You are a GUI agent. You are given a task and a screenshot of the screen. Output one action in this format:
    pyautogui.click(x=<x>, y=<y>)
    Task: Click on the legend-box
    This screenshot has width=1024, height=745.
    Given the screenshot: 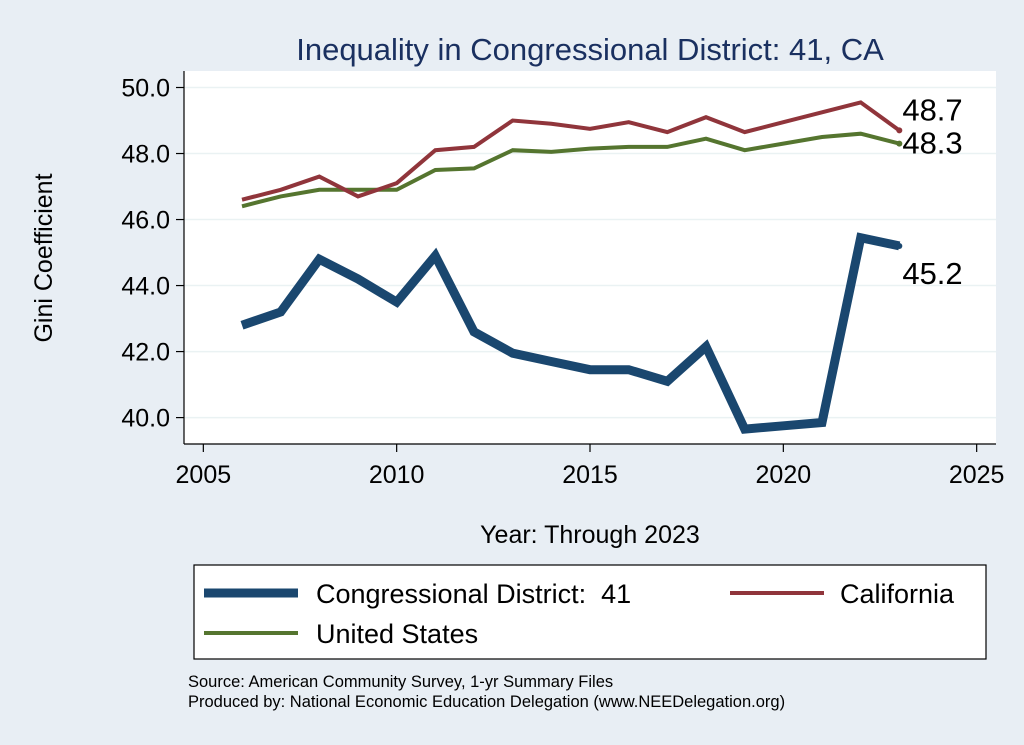 What is the action you would take?
    pyautogui.click(x=590, y=612)
    